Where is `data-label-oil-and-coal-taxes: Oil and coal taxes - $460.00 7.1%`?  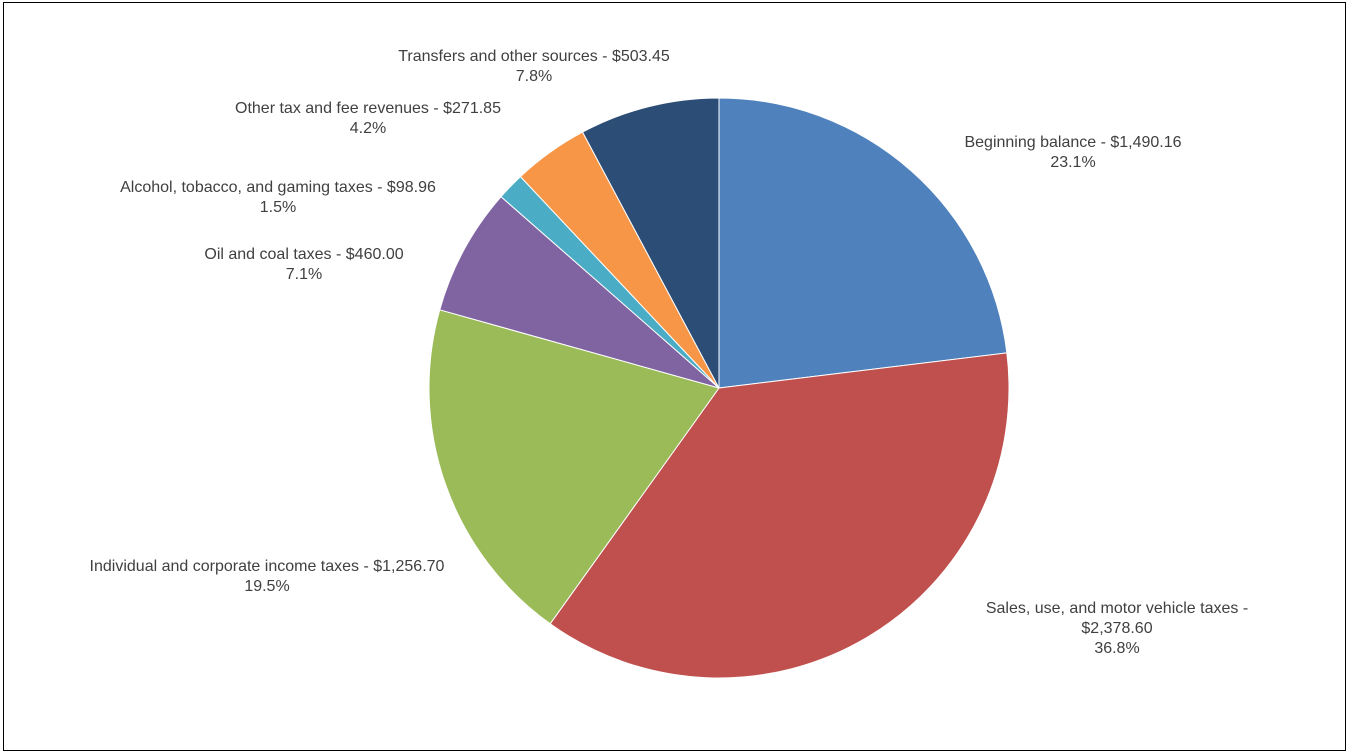
data-label-oil-and-coal-taxes: Oil and coal taxes - $460.00 7.1% is located at coordinates (303, 264).